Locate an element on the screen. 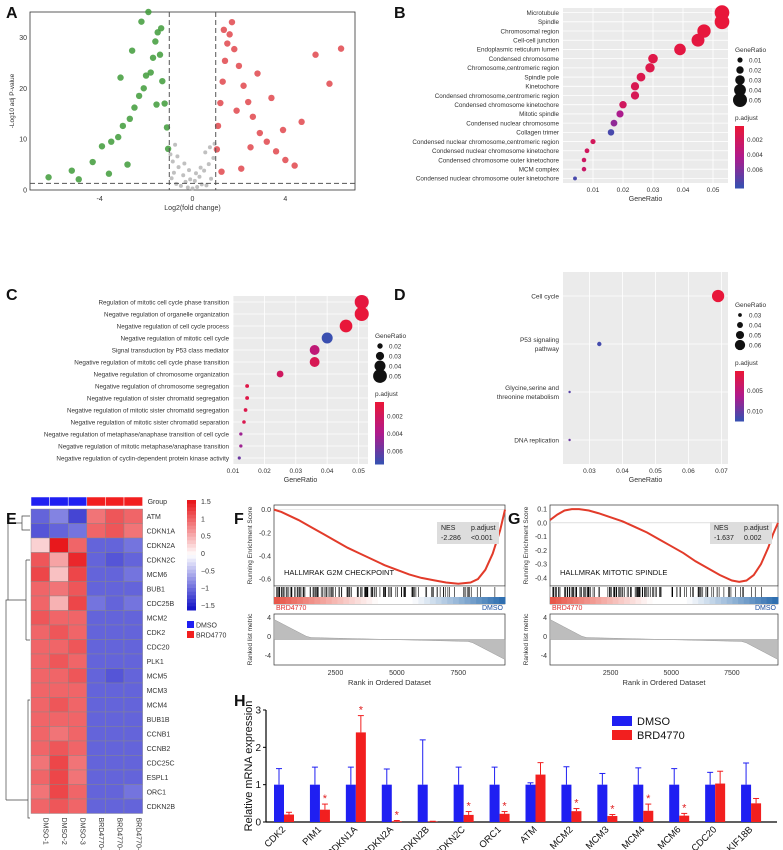 Image resolution: width=783 pixels, height=850 pixels. x-tick-label: 2500 is located at coordinates (336, 673).